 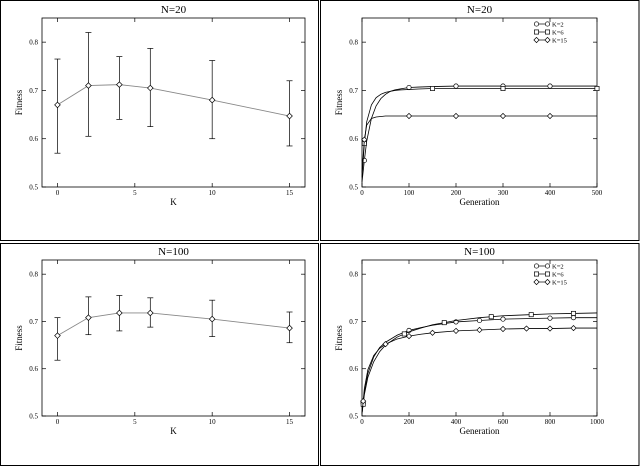 What do you see at coordinates (503, 193) in the screenshot?
I see `x-tick-label: 300` at bounding box center [503, 193].